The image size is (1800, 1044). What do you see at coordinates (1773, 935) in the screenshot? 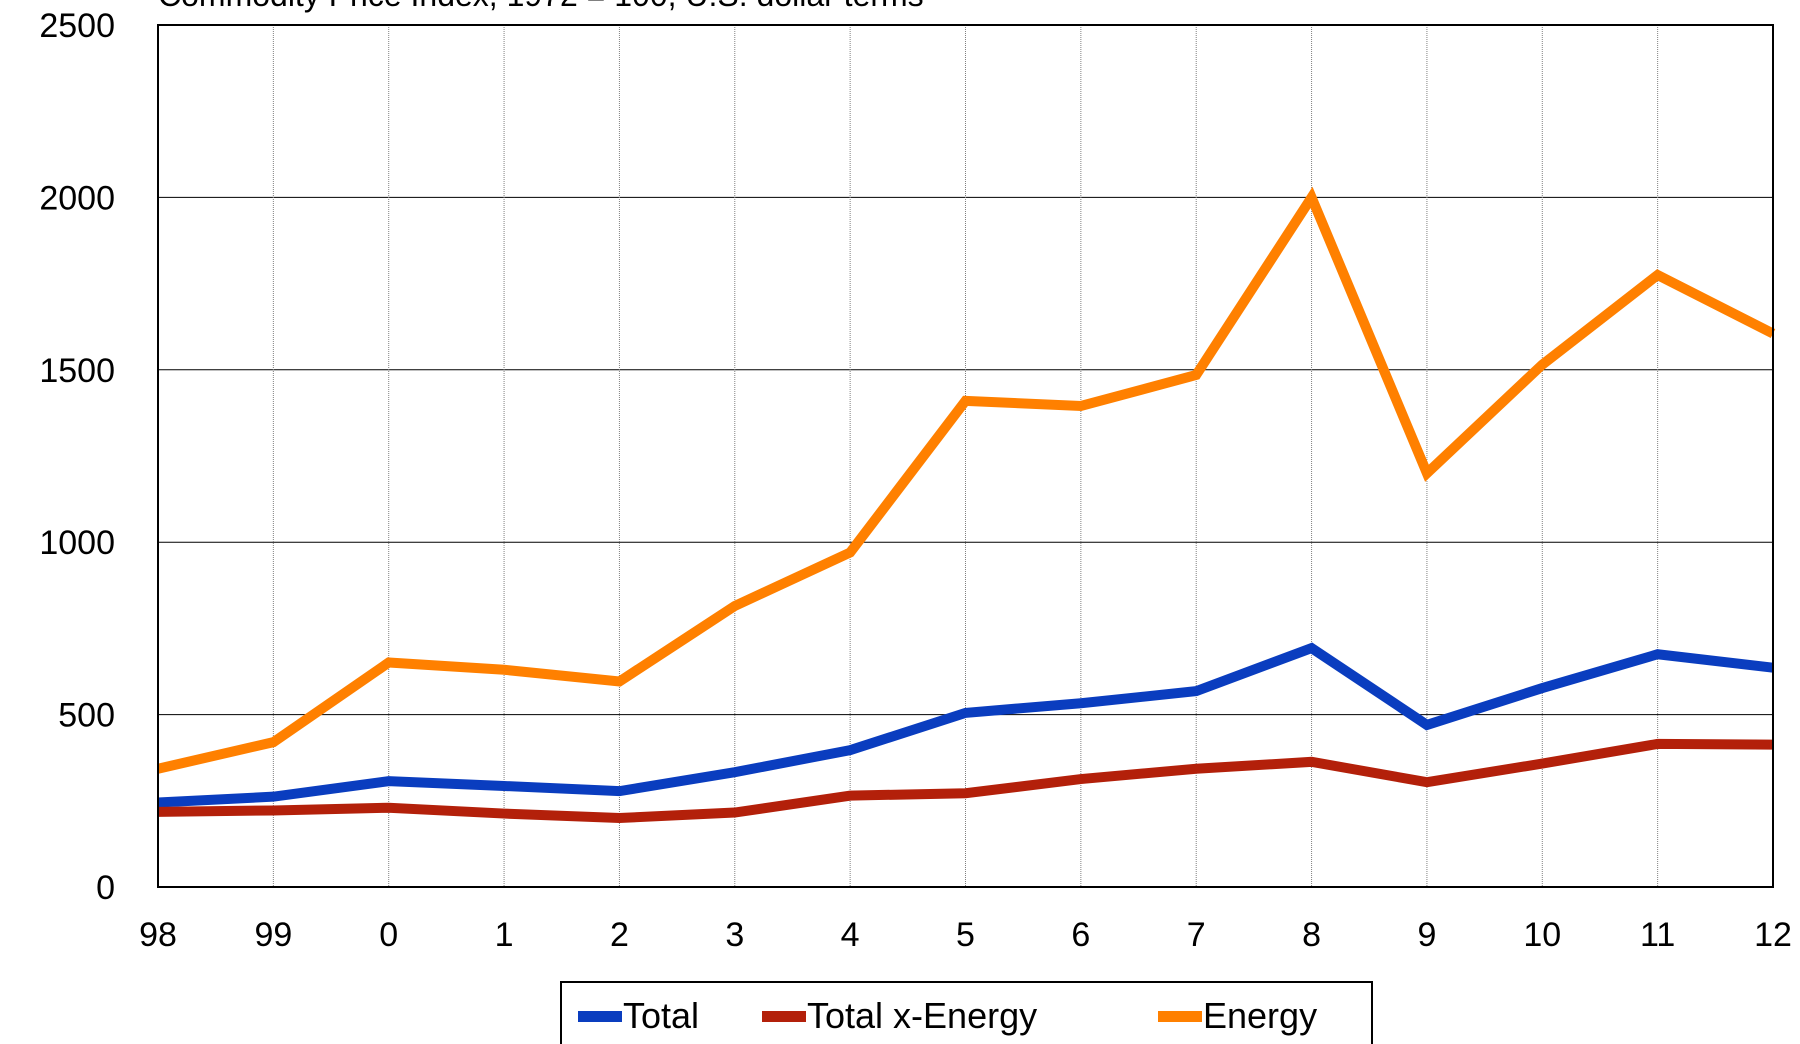
I see `x-tick-label: 12` at bounding box center [1773, 935].